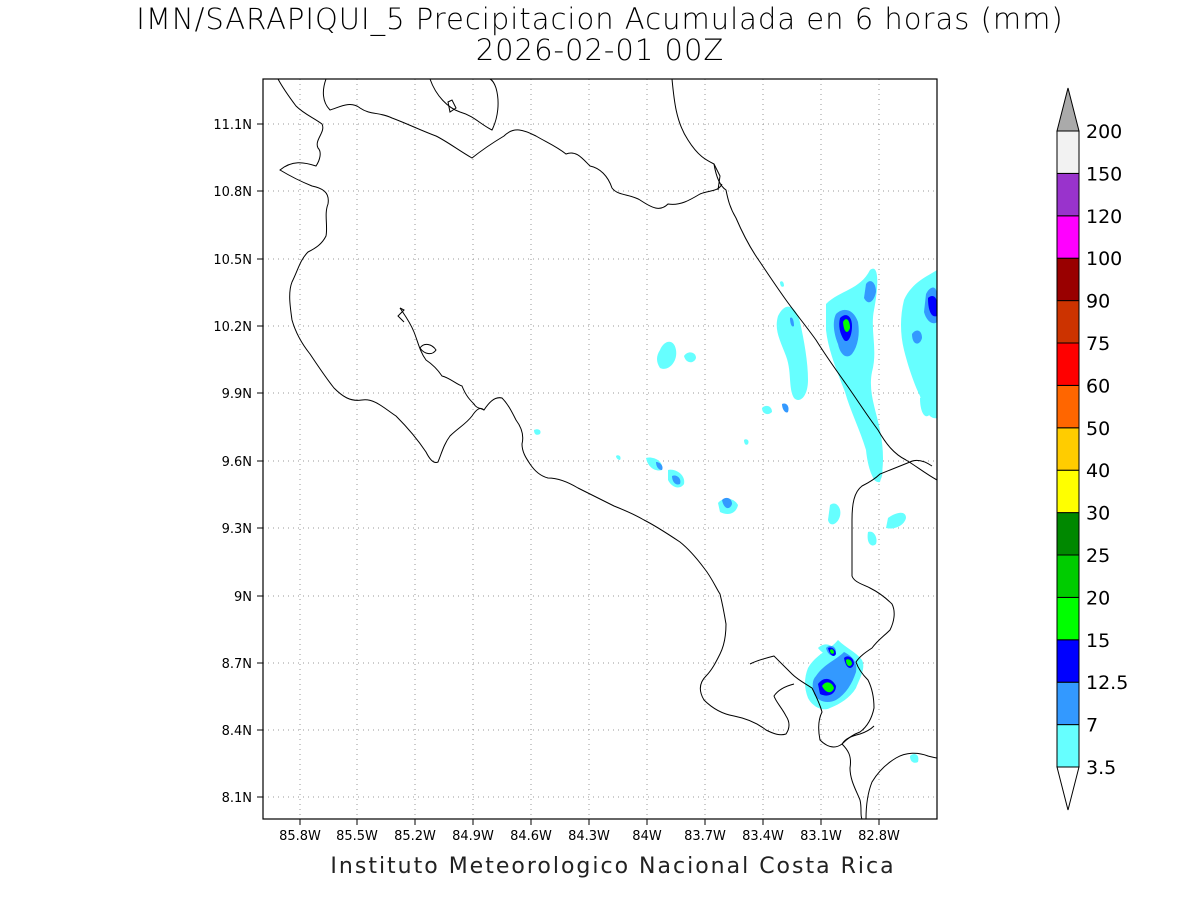  What do you see at coordinates (300, 836) in the screenshot?
I see `lon-label: 85.8W` at bounding box center [300, 836].